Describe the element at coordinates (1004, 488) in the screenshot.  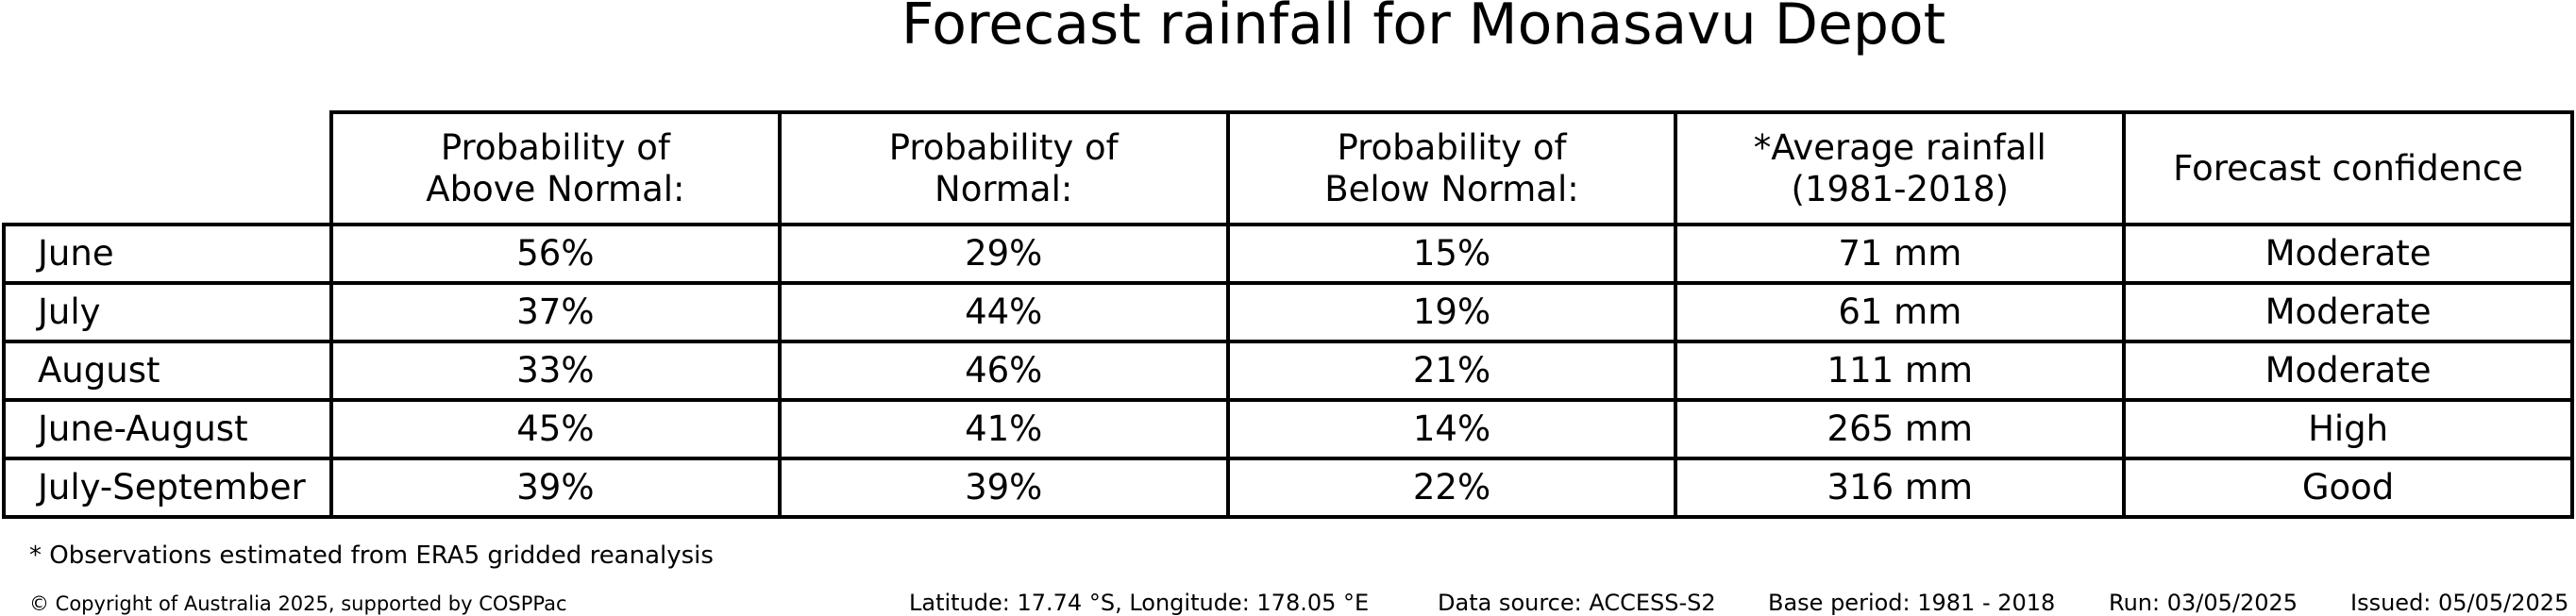
I see `normal-cell: 39%` at that location.